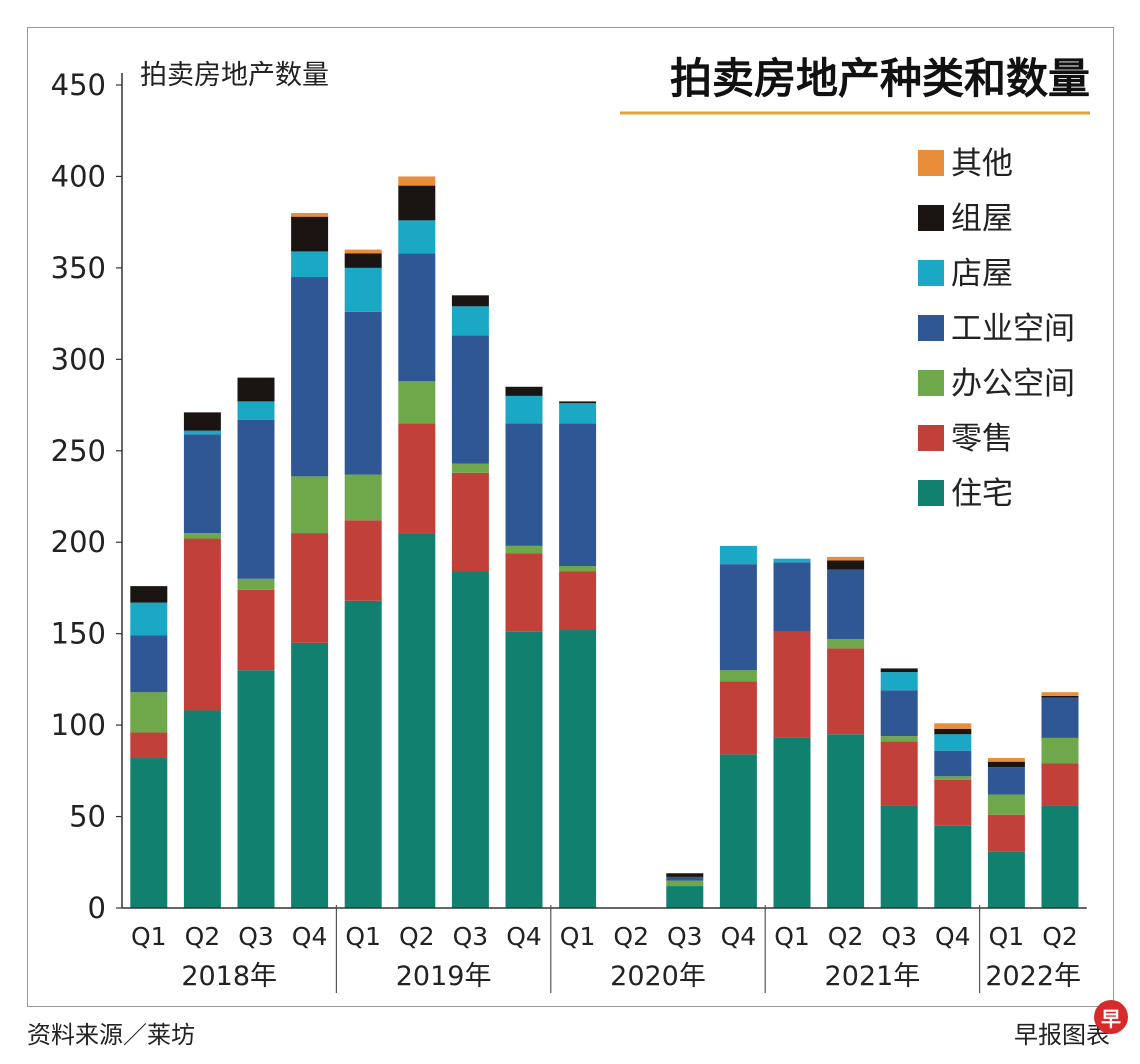 Image resolution: width=1140 pixels, height=1064 pixels. I want to click on legend-label: 零售, so click(982, 439).